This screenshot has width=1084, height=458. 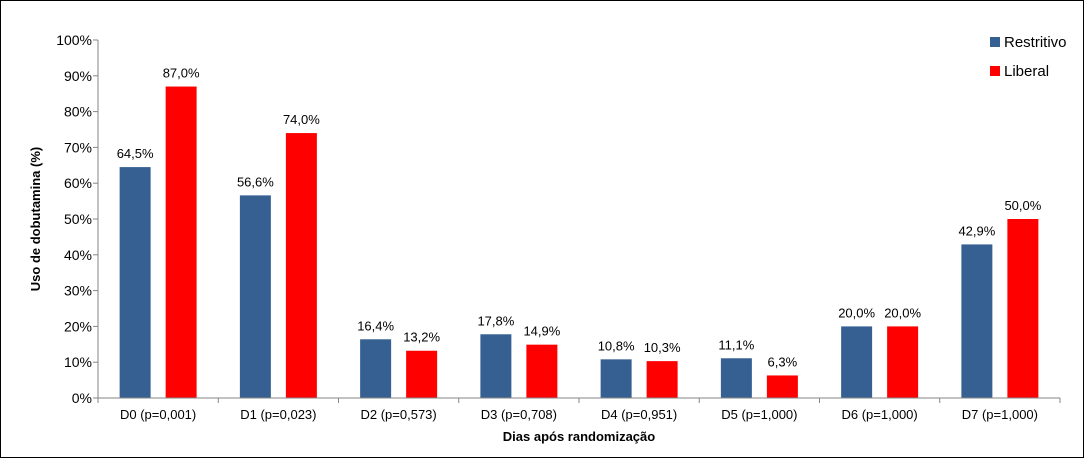 I want to click on data-label: 56,6%, so click(x=255, y=181).